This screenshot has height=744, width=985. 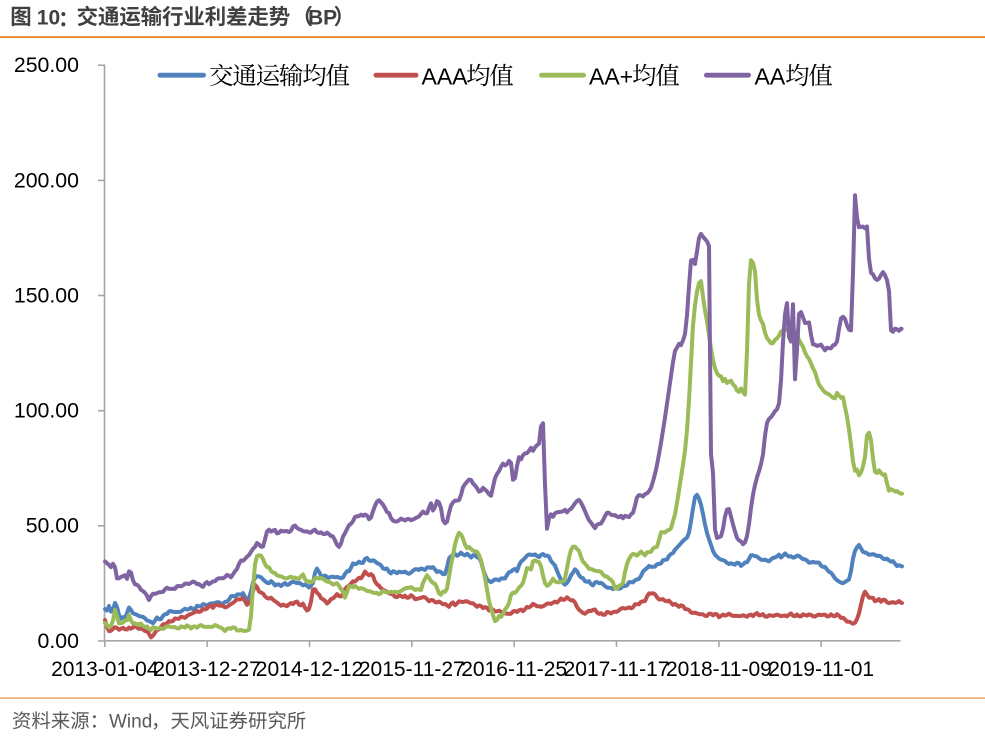 What do you see at coordinates (322, 18) in the screenshot?
I see `svg-text: BP` at bounding box center [322, 18].